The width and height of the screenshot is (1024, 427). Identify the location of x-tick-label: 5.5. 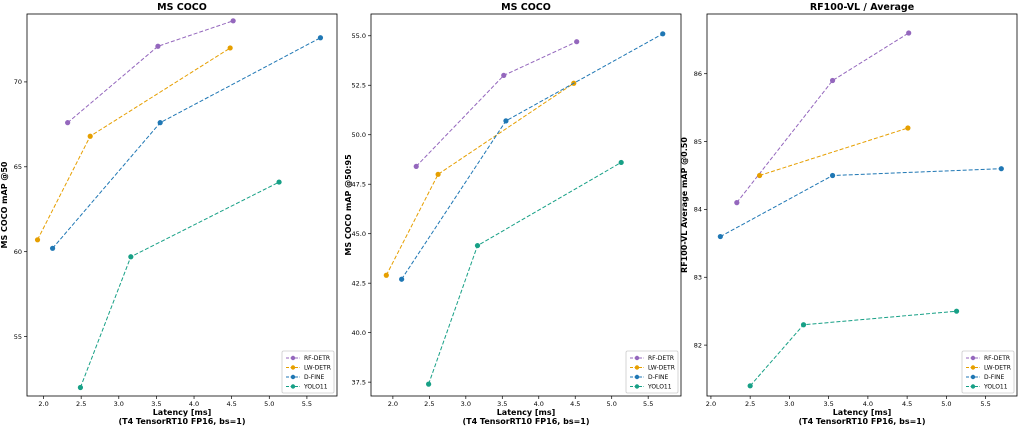
(648, 404).